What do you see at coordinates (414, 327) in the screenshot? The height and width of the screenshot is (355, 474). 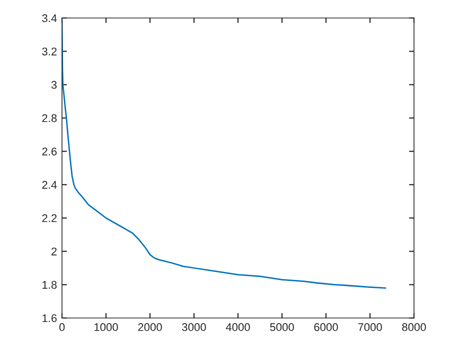 I see `x-tick-label: 8000` at bounding box center [414, 327].